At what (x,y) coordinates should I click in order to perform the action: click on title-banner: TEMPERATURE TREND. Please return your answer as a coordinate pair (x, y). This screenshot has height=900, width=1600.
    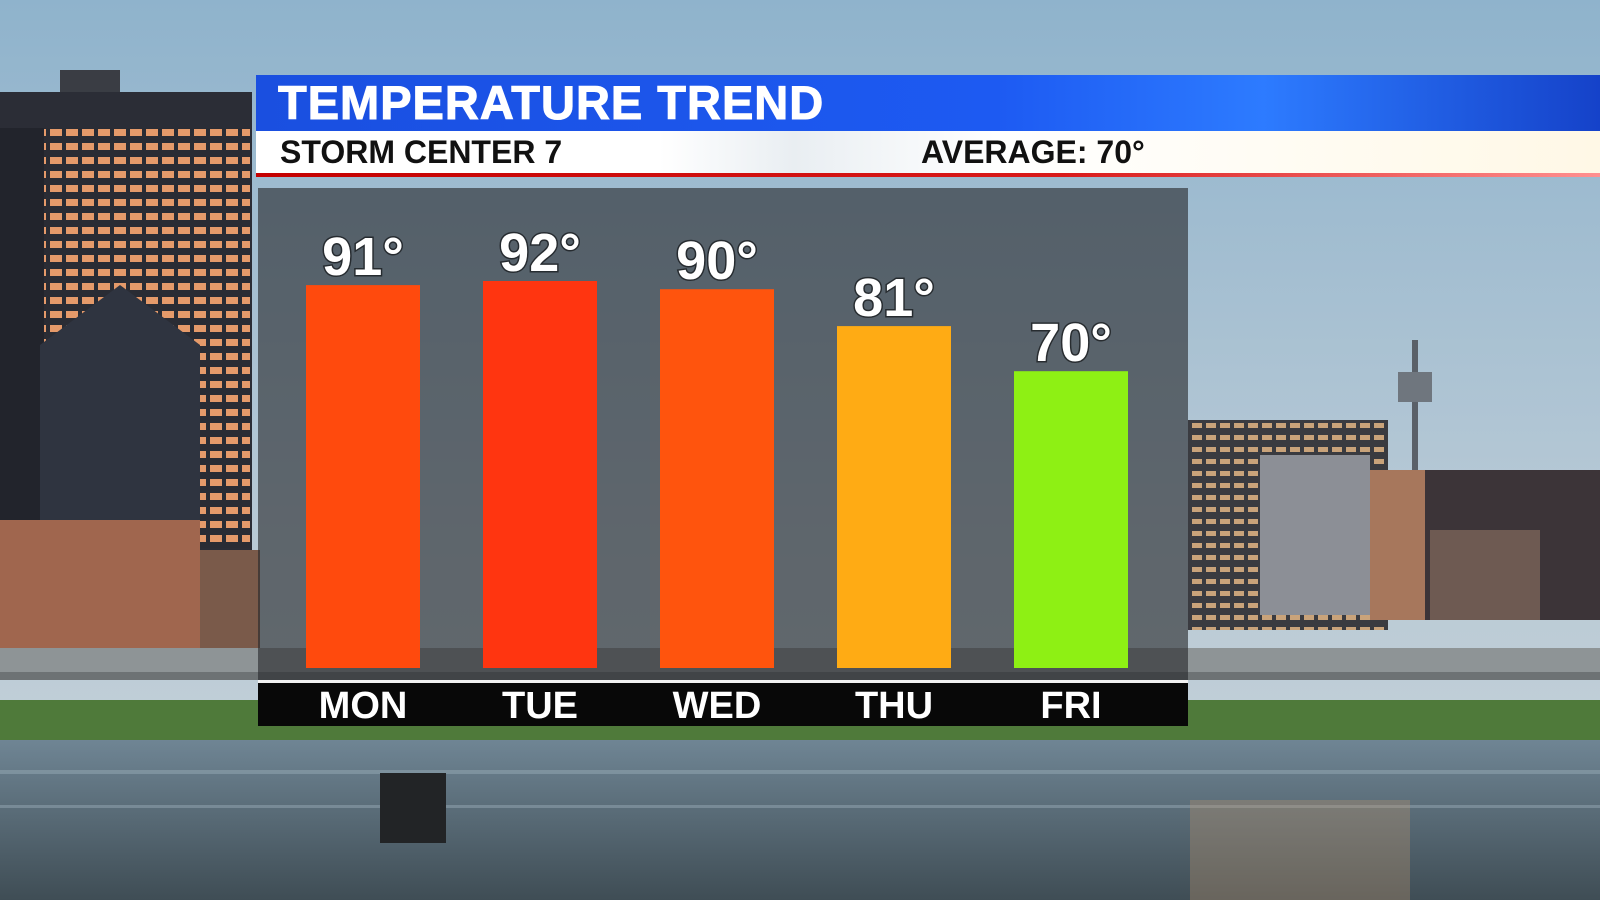
    Looking at the image, I should click on (928, 103).